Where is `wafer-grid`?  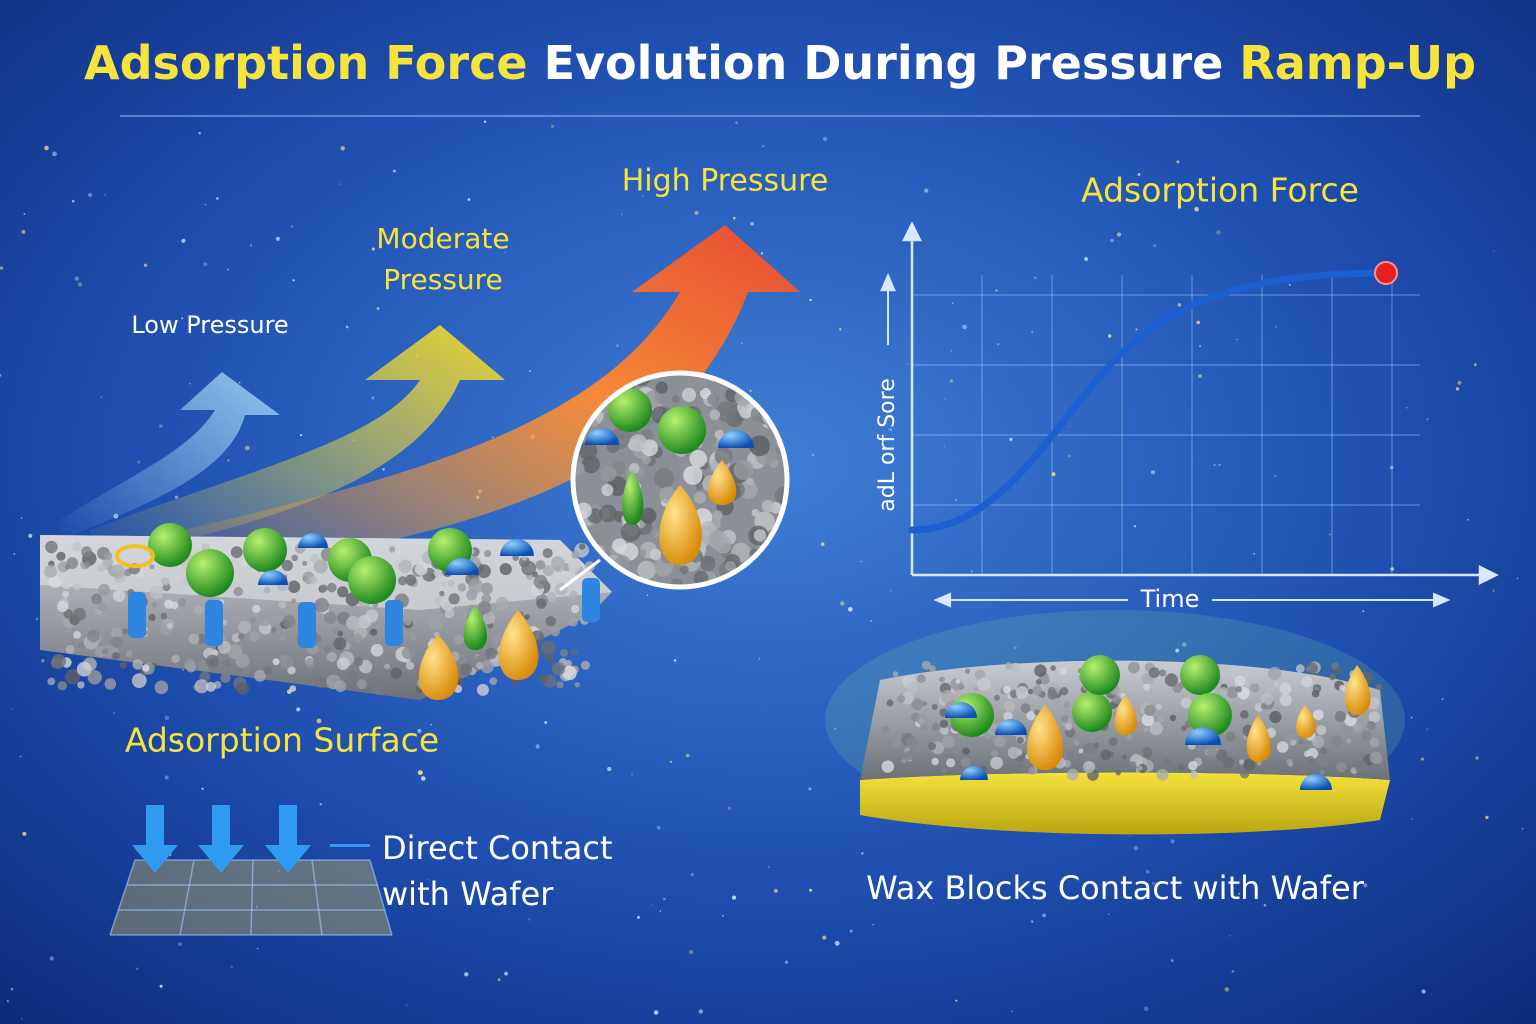 wafer-grid is located at coordinates (251, 897).